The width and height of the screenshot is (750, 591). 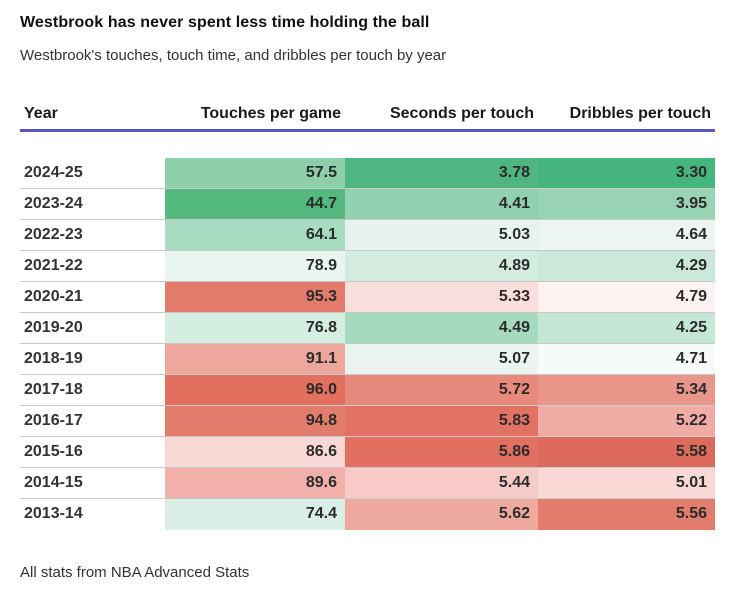 I want to click on table-row: 2016-17 94.8 5.83 5.22, so click(x=367, y=421).